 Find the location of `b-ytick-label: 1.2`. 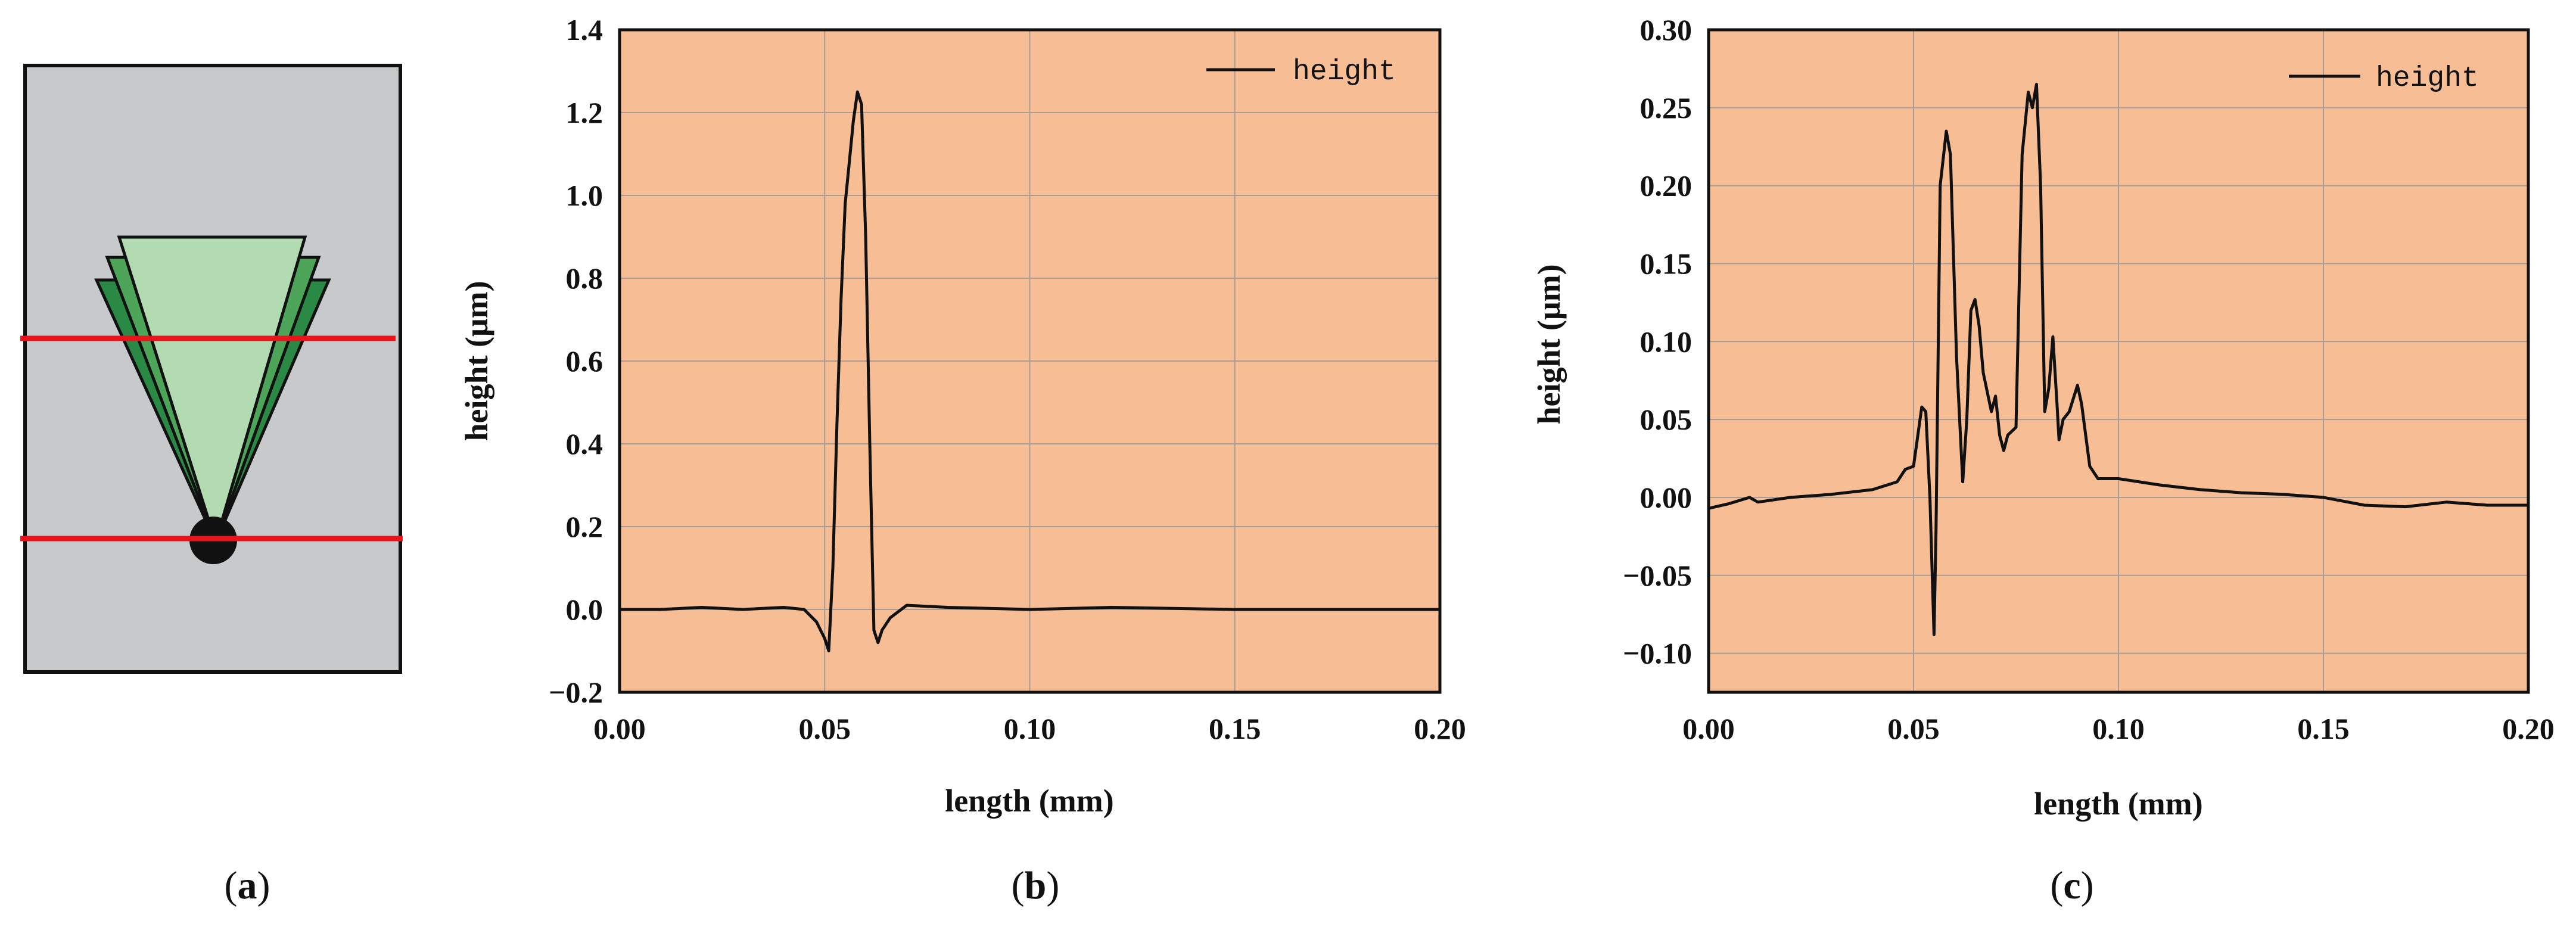

b-ytick-label: 1.2 is located at coordinates (584, 112).